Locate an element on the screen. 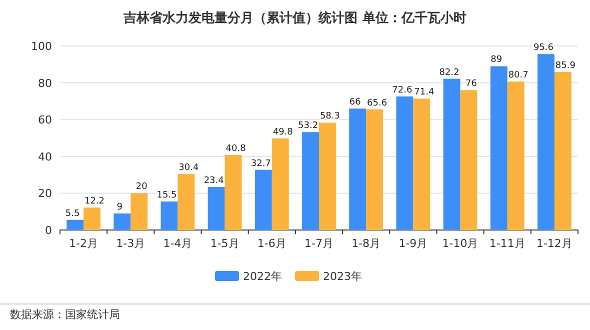 This screenshot has width=590, height=330. data-label: 85.9 is located at coordinates (565, 65).